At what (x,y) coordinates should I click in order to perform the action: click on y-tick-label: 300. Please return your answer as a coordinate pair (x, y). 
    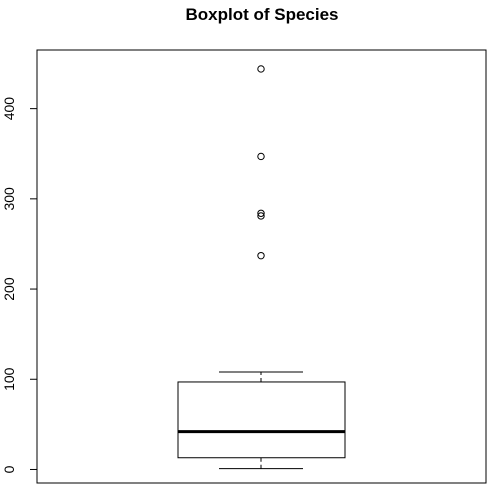
    Looking at the image, I should click on (9, 199).